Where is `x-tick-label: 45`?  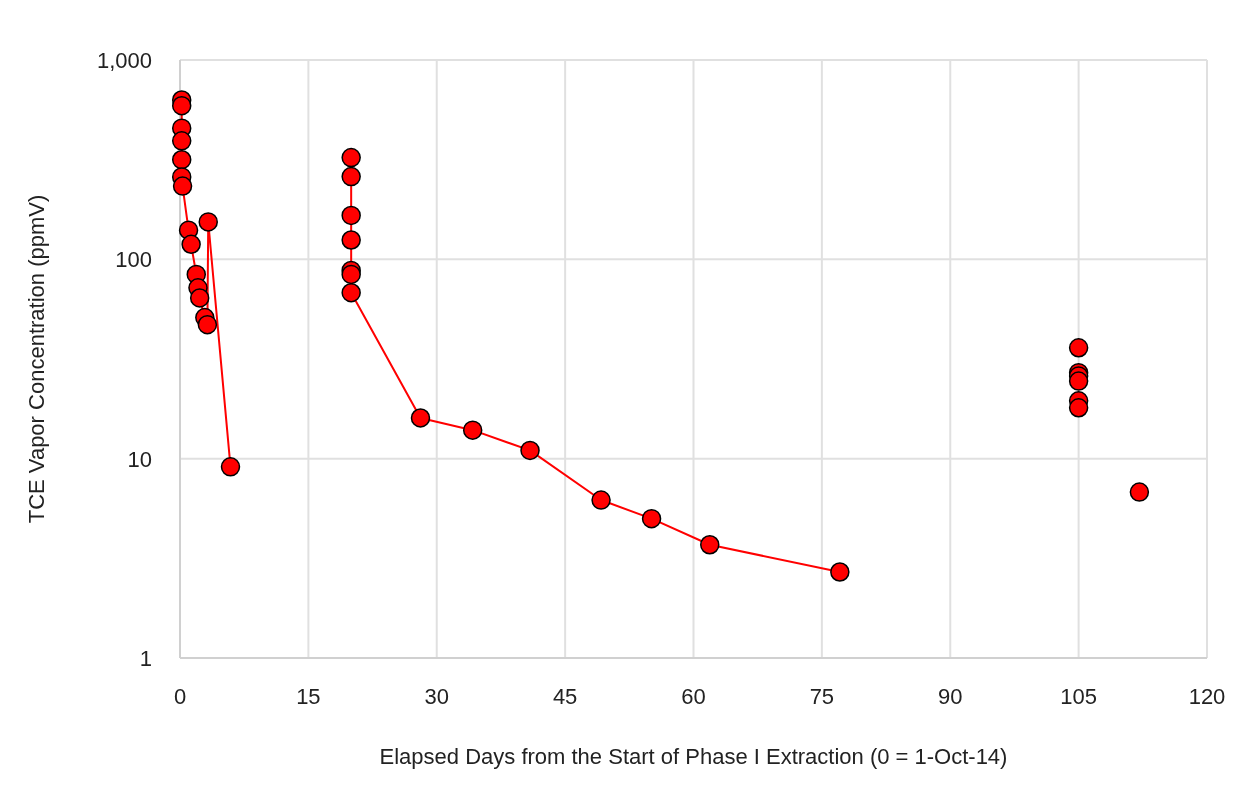 x-tick-label: 45 is located at coordinates (565, 696).